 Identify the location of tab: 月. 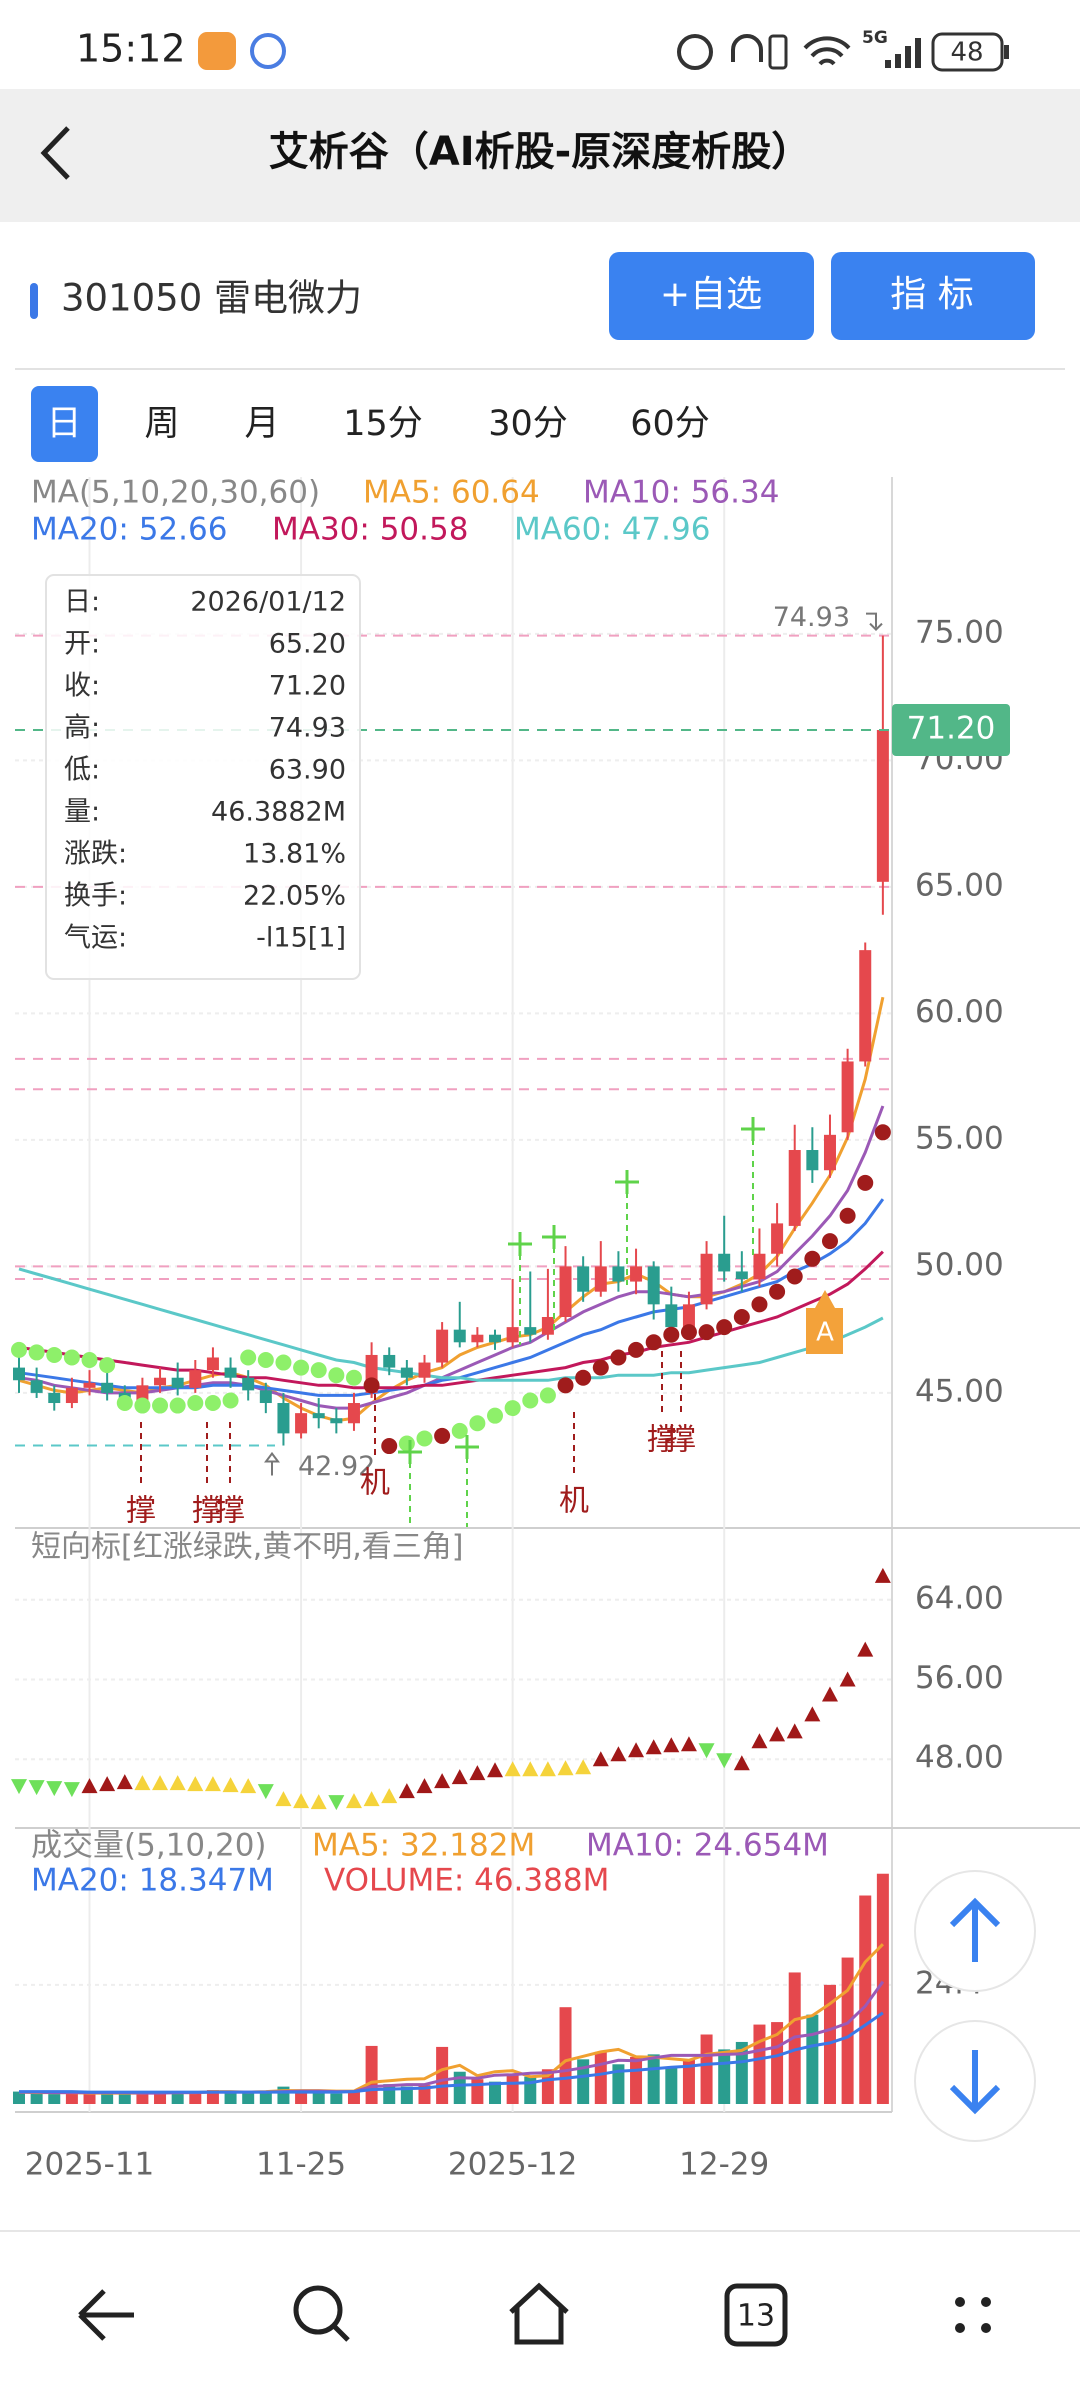
(261, 424).